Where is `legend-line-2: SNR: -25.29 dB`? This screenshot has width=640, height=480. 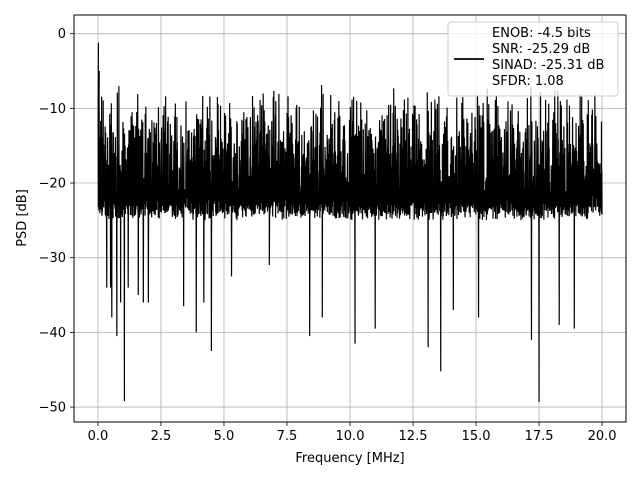 legend-line-2: SNR: -25.29 dB is located at coordinates (541, 49).